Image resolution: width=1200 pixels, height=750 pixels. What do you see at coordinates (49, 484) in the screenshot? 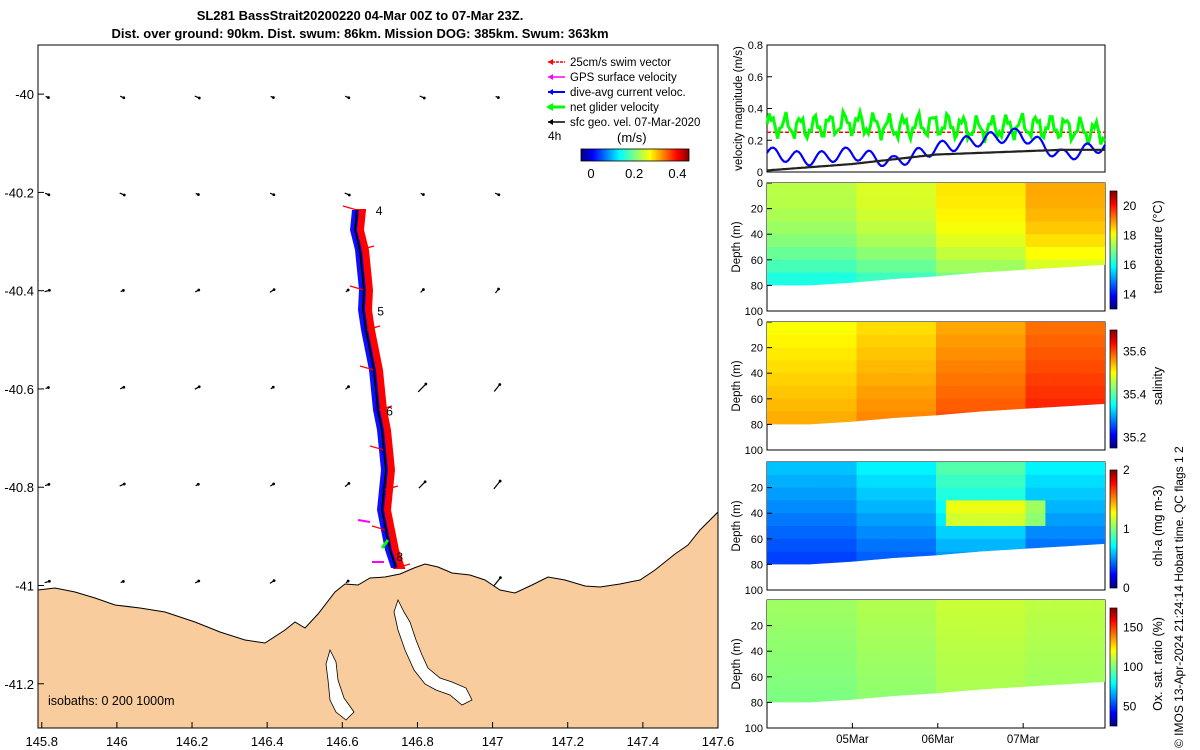
I see `geo-arrow-head` at bounding box center [49, 484].